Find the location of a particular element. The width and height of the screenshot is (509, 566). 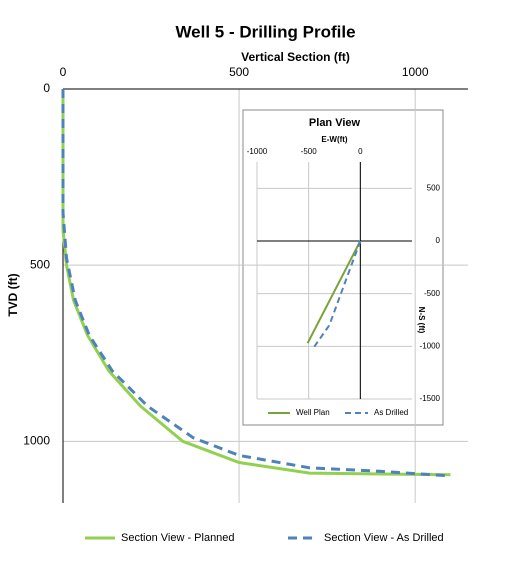

legend-label: Section View - Planned is located at coordinates (178, 538).